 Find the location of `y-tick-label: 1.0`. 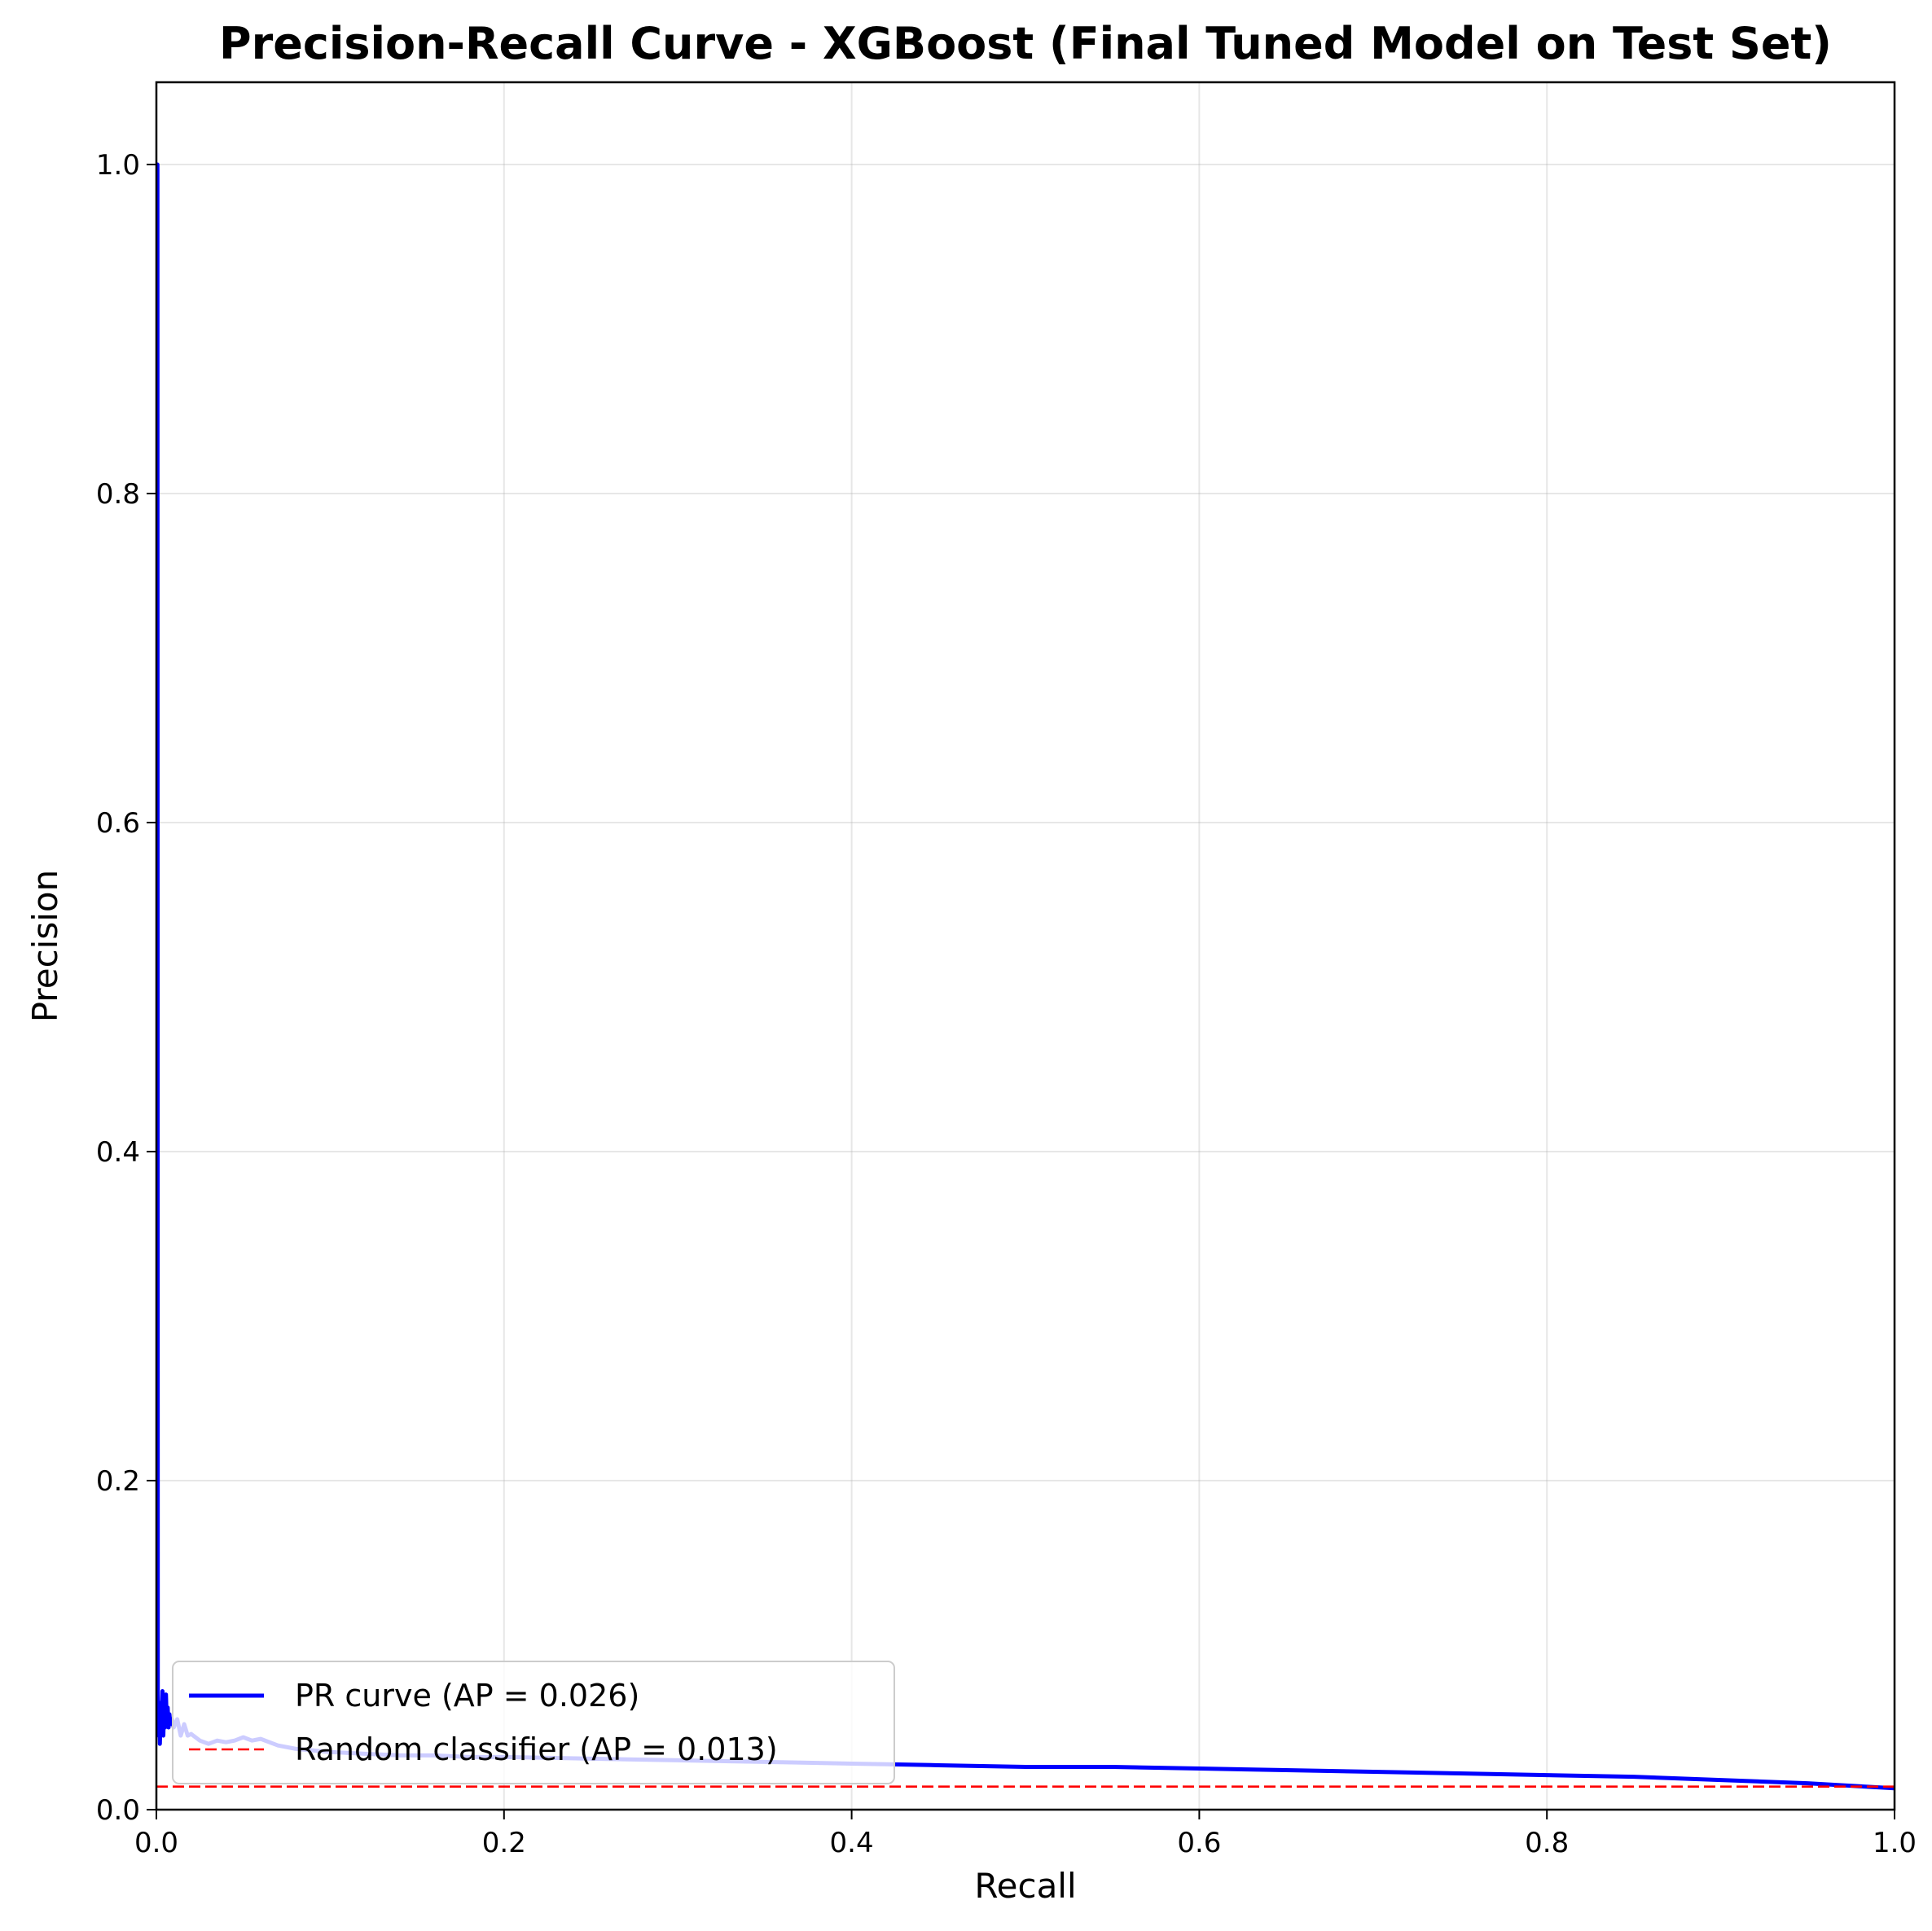

y-tick-label: 1.0 is located at coordinates (118, 166).